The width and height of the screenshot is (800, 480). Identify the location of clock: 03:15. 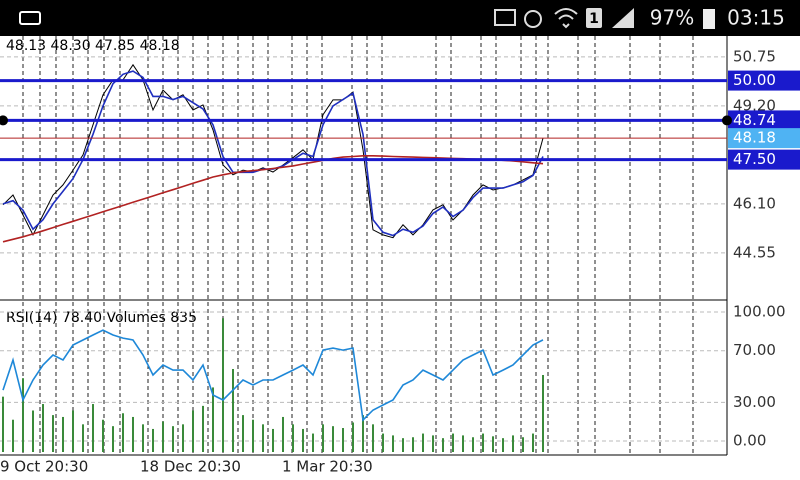
(756, 18).